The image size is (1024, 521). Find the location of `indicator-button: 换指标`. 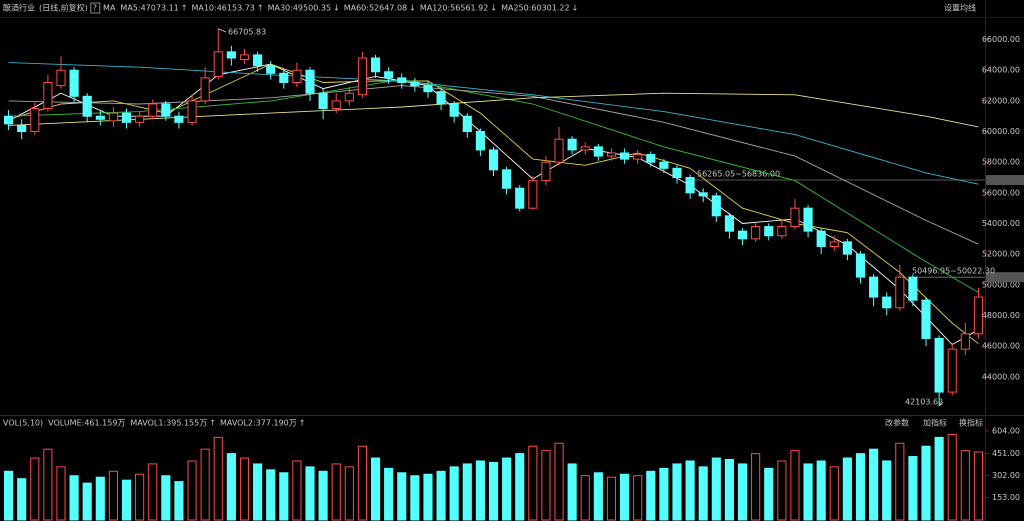

indicator-button: 换指标 is located at coordinates (971, 423).